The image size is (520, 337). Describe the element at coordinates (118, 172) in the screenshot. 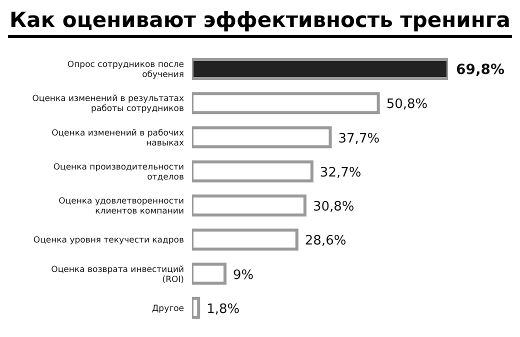

I see `y-tick-label: Оценка производительности отделов` at that location.